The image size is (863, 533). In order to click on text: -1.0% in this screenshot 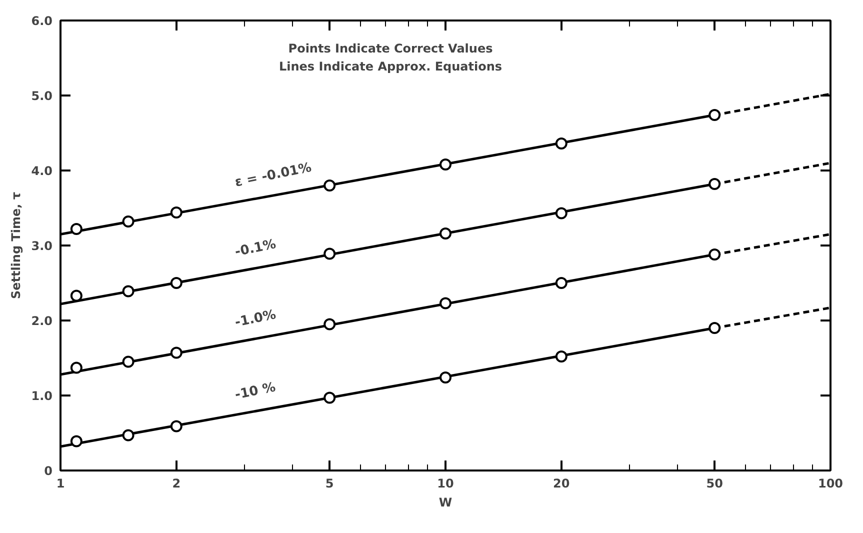, I will do `click(256, 319)`.